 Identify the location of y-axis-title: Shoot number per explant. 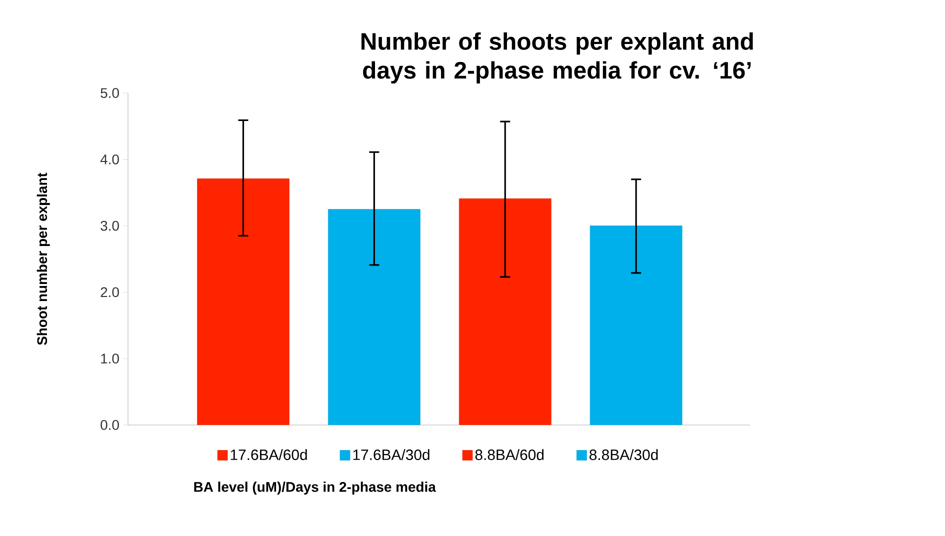
(43, 258).